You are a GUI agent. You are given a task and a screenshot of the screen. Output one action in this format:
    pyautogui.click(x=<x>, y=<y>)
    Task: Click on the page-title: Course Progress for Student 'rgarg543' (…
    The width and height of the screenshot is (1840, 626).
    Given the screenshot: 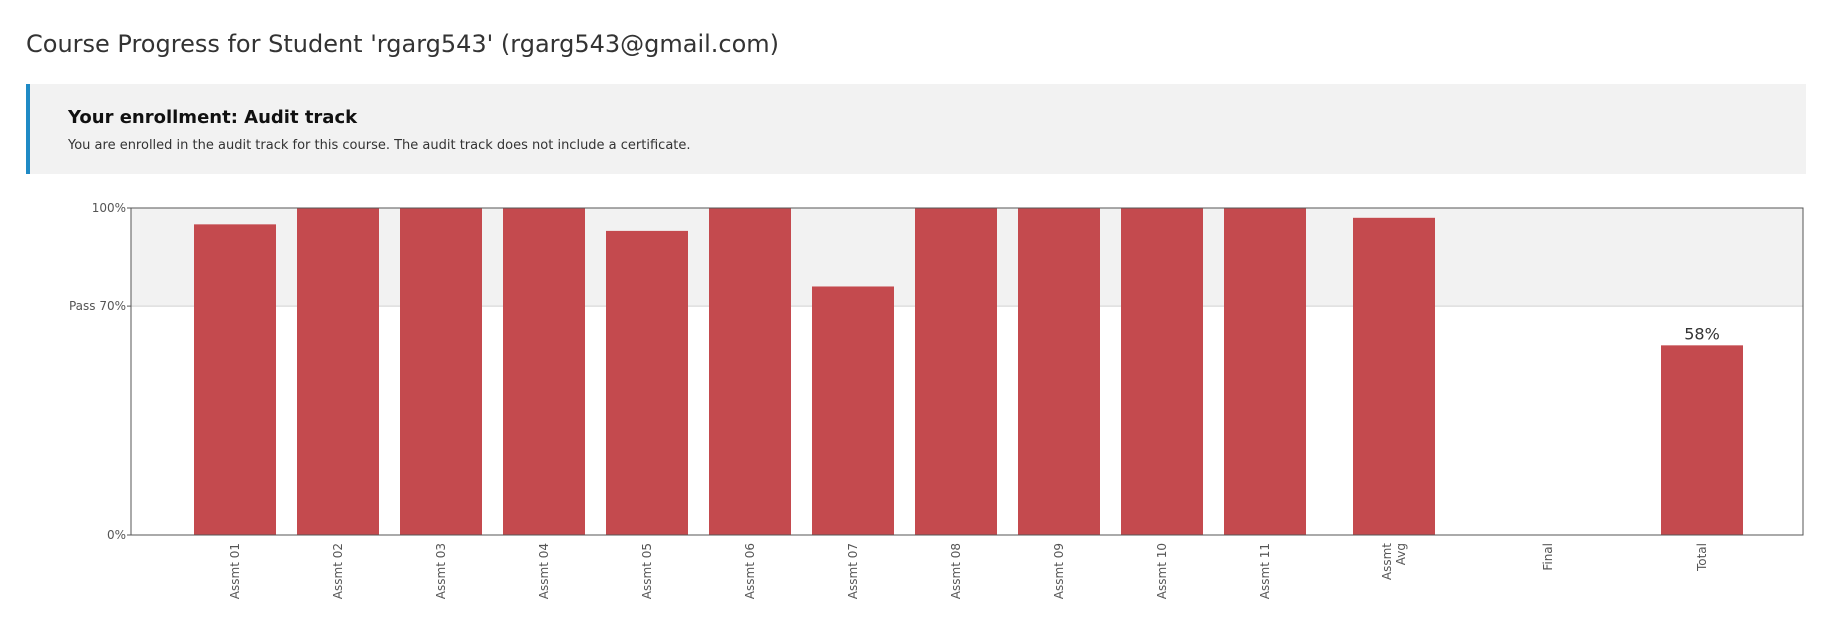 What is the action you would take?
    pyautogui.click(x=403, y=44)
    